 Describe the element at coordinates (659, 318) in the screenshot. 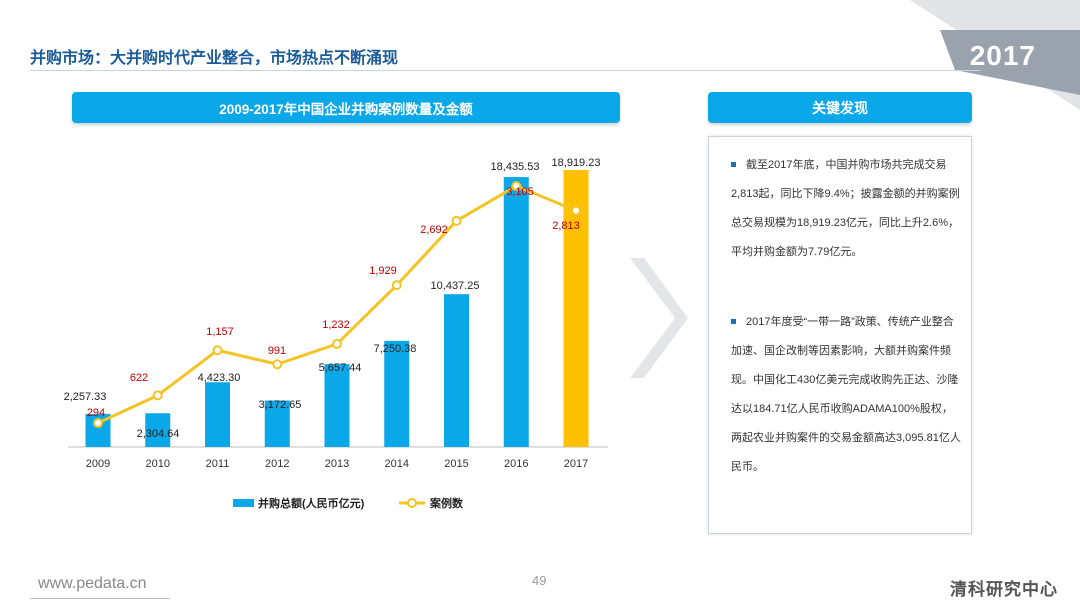

I see `chevron-right-icon` at that location.